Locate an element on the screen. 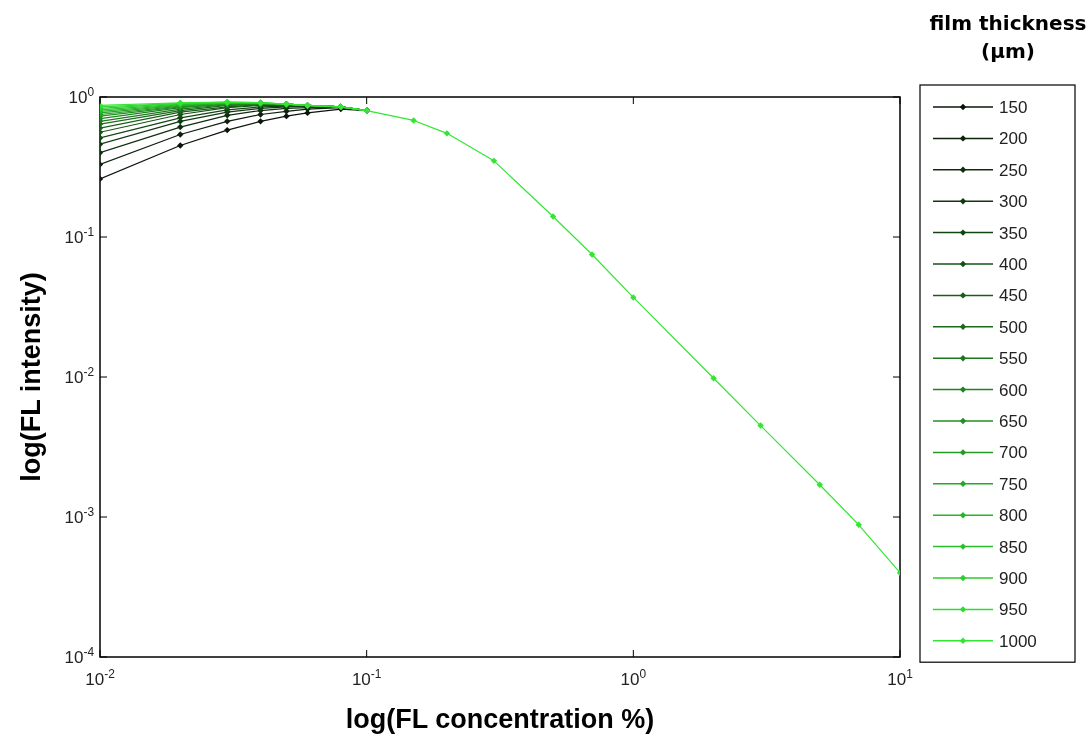 The height and width of the screenshot is (736, 1090). legend-label: 800 is located at coordinates (1013, 516).